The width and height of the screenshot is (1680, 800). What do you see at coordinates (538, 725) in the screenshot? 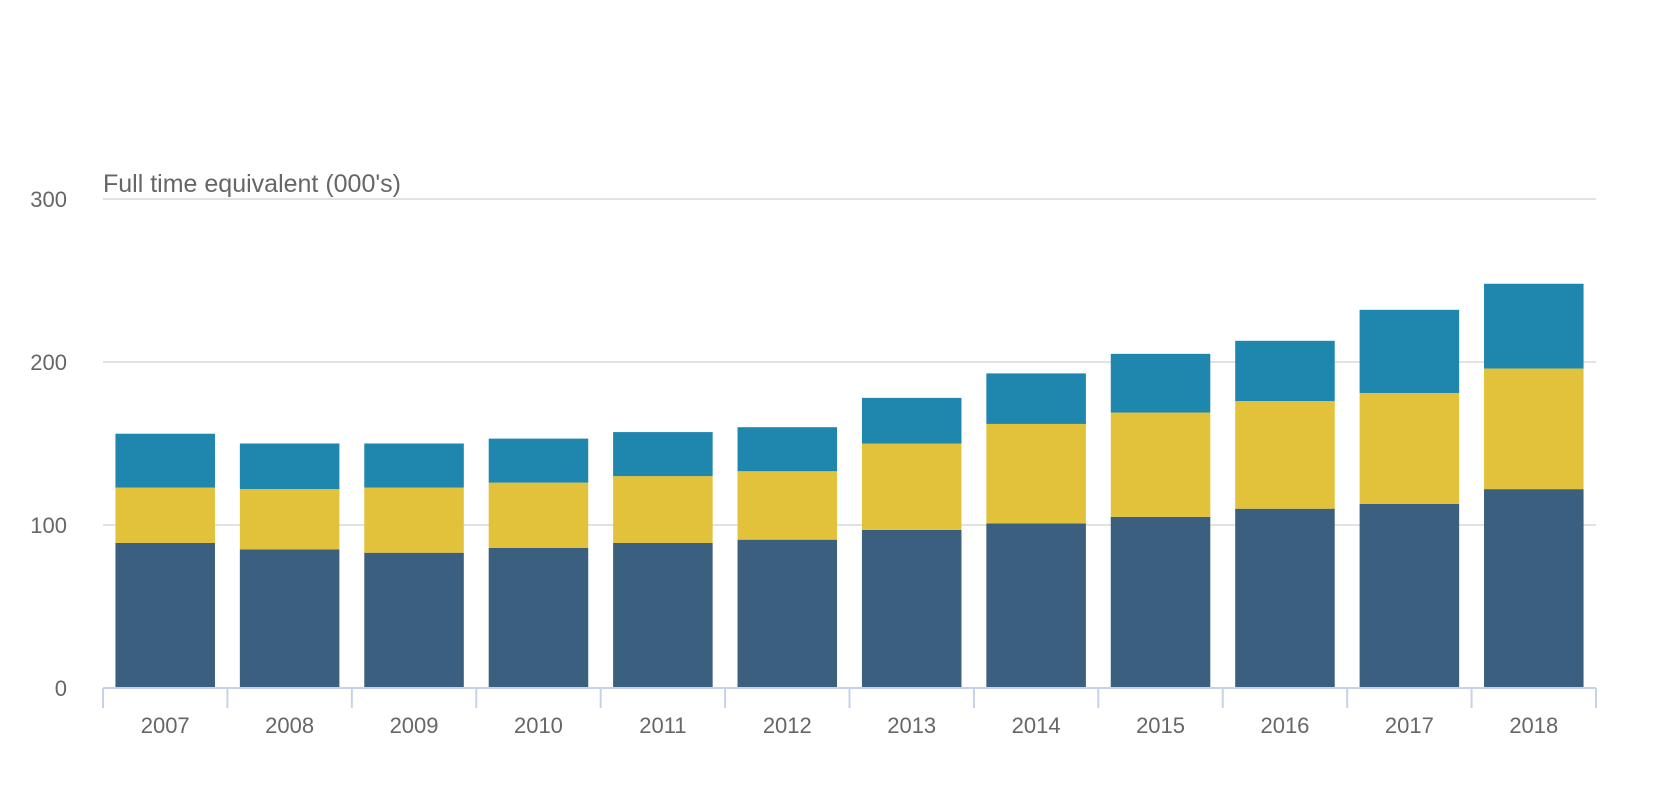
I see `x-tick-label: 2010` at bounding box center [538, 725].